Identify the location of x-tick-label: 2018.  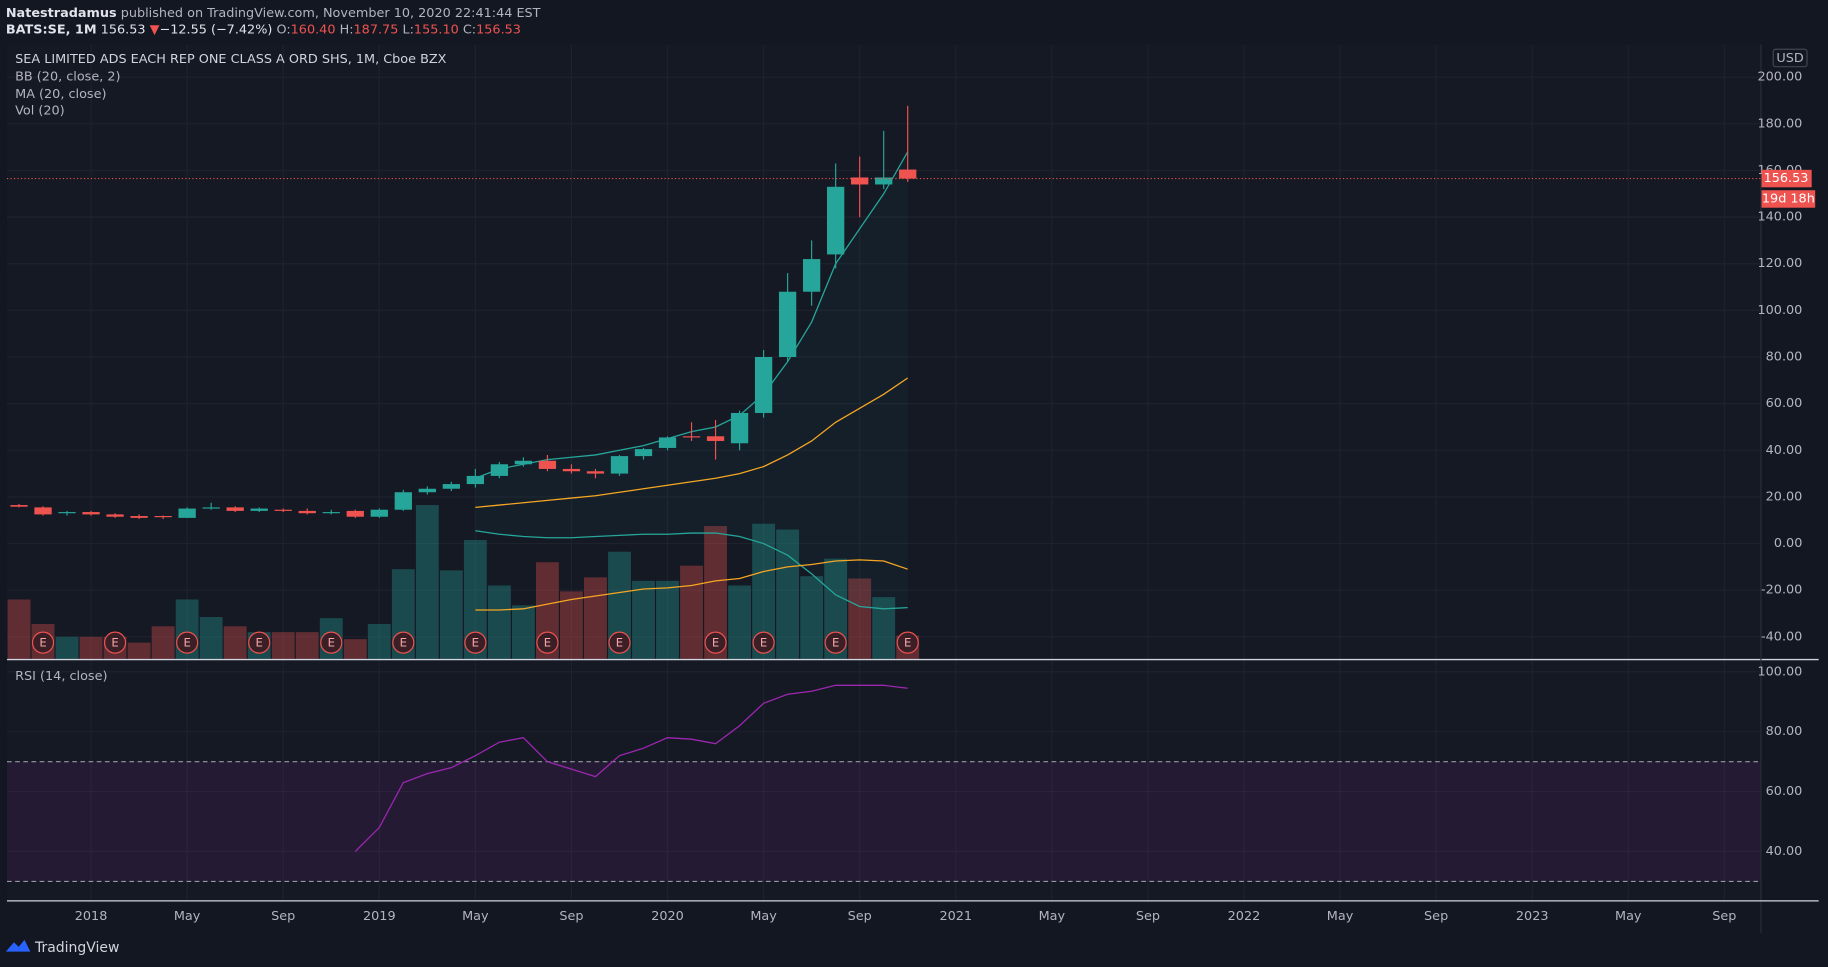
(91, 916).